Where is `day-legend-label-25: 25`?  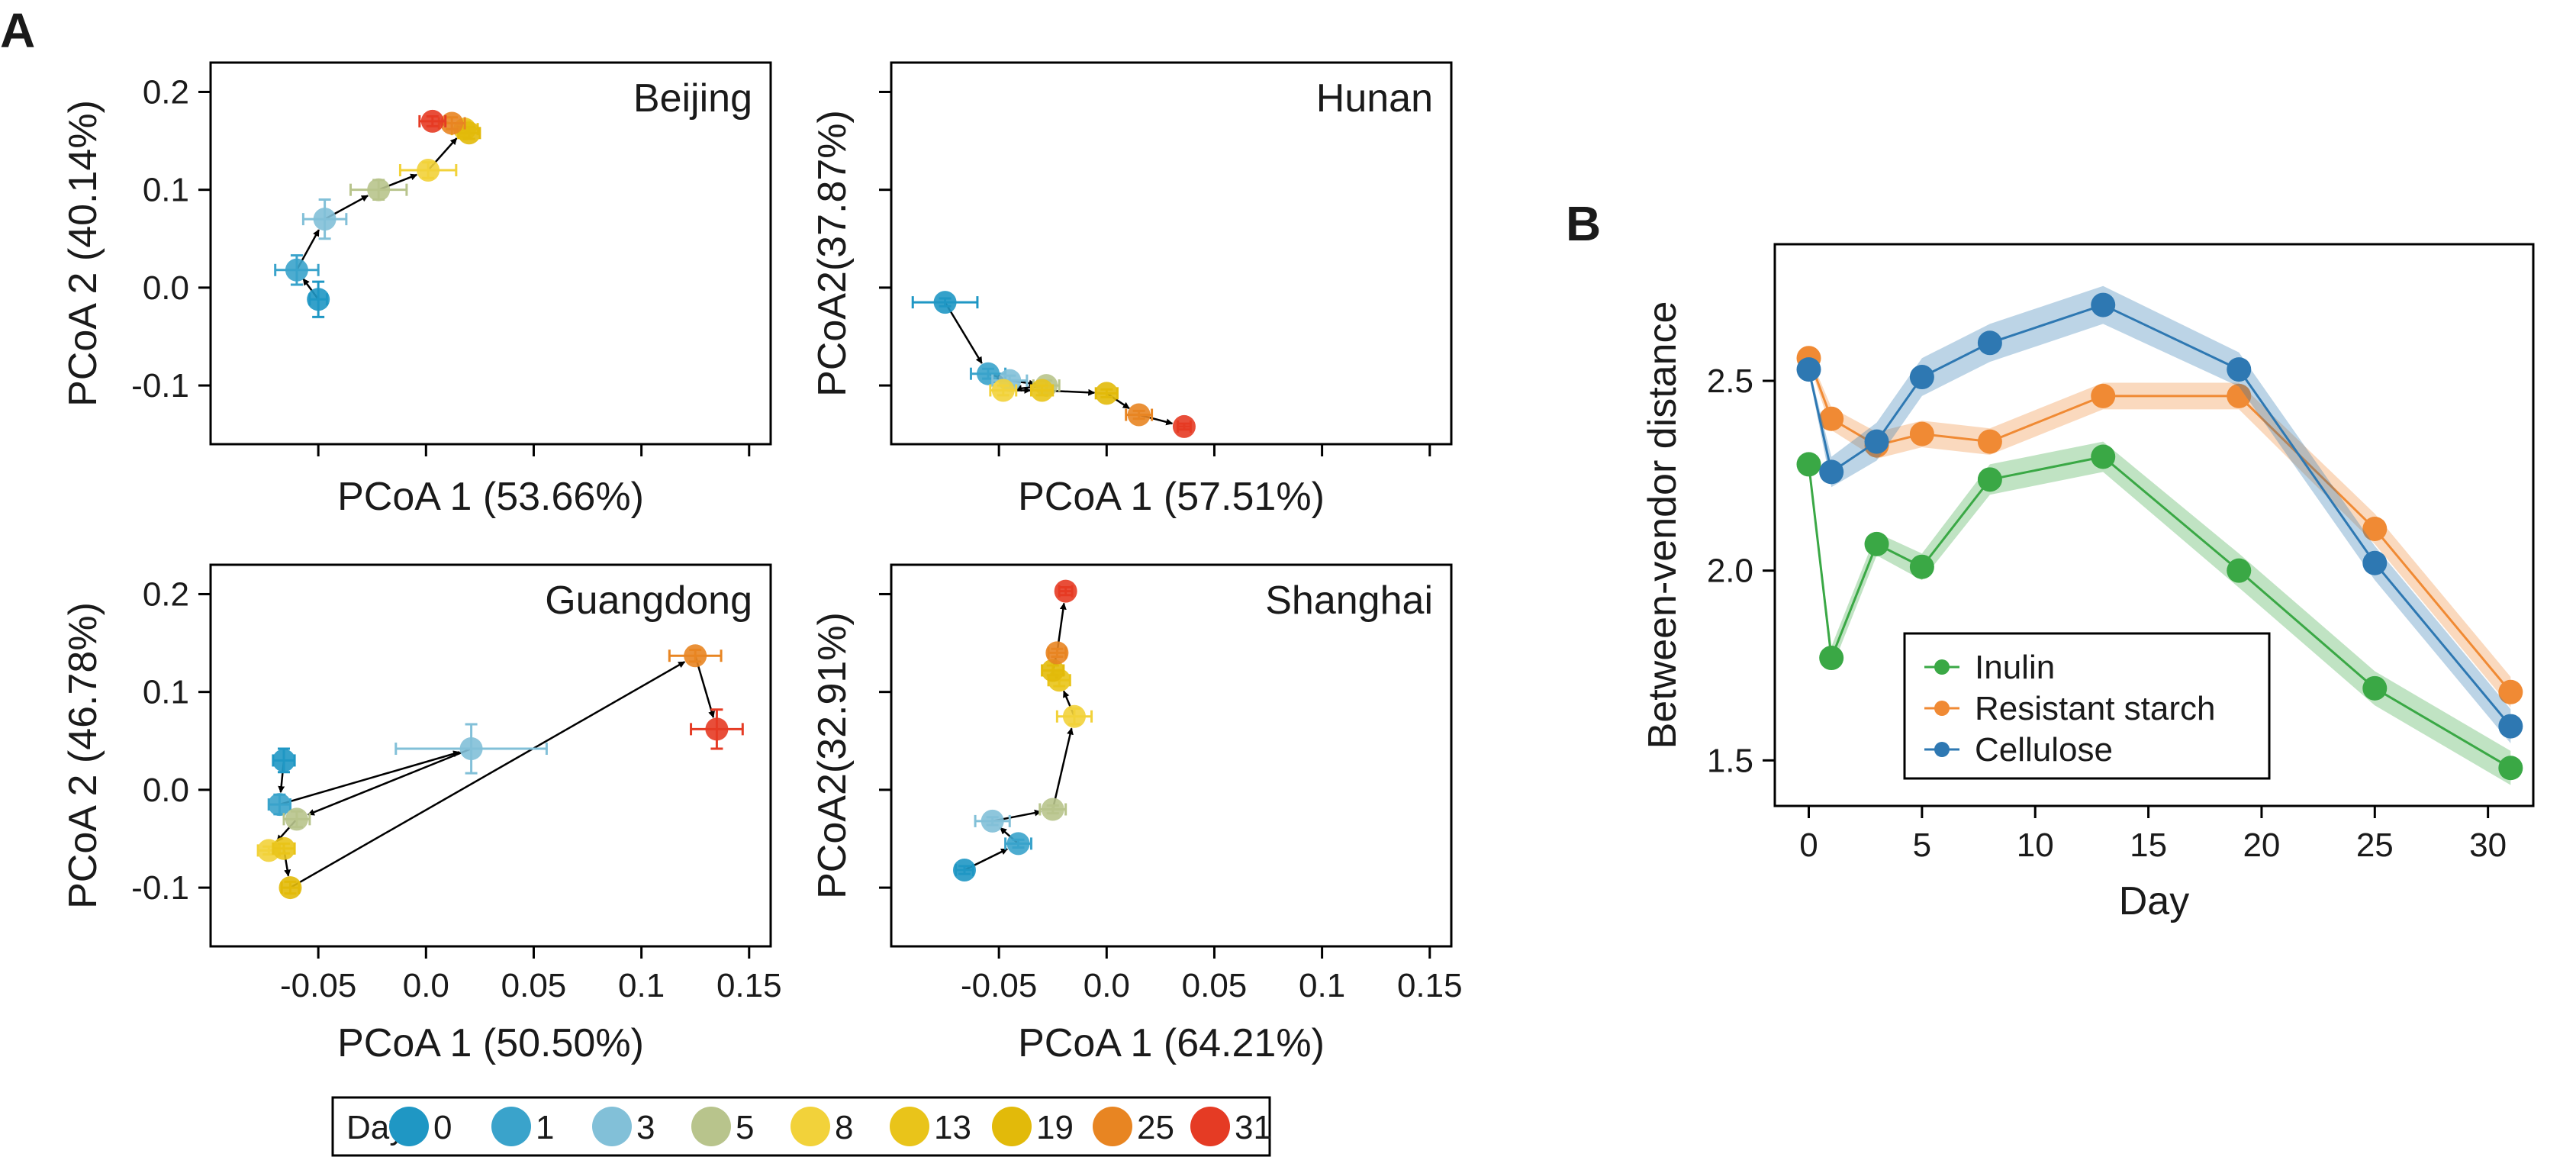
day-legend-label-25: 25 is located at coordinates (1155, 1127).